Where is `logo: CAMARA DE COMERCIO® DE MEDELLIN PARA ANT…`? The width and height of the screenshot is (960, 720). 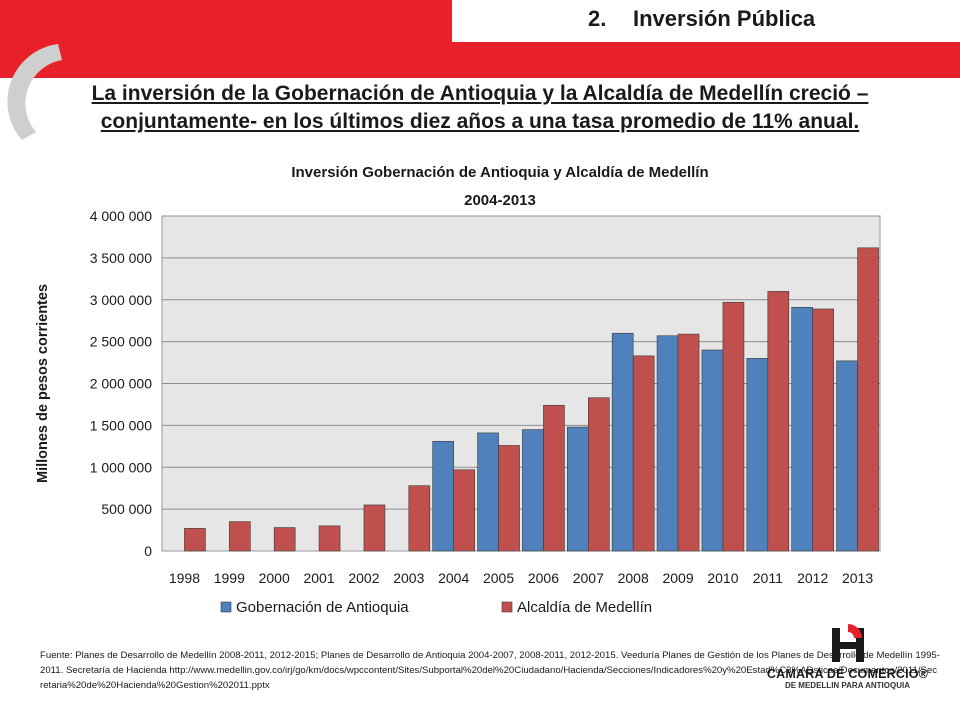 logo: CAMARA DE COMERCIO® DE MEDELLIN PARA ANT… is located at coordinates (847, 656).